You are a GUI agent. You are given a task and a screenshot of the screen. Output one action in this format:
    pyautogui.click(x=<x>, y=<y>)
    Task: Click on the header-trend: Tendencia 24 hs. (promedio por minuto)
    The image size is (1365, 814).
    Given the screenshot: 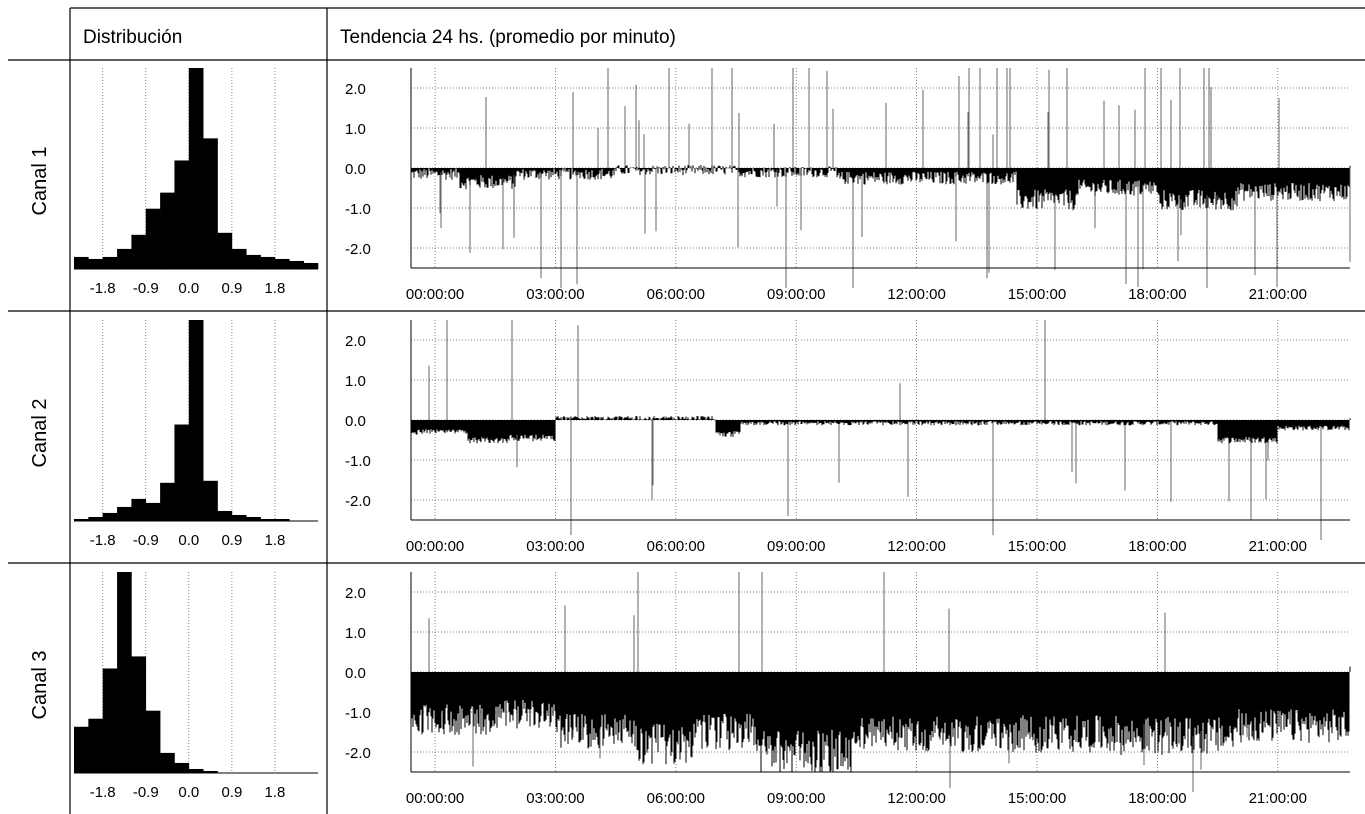 What is the action you would take?
    pyautogui.click(x=508, y=37)
    